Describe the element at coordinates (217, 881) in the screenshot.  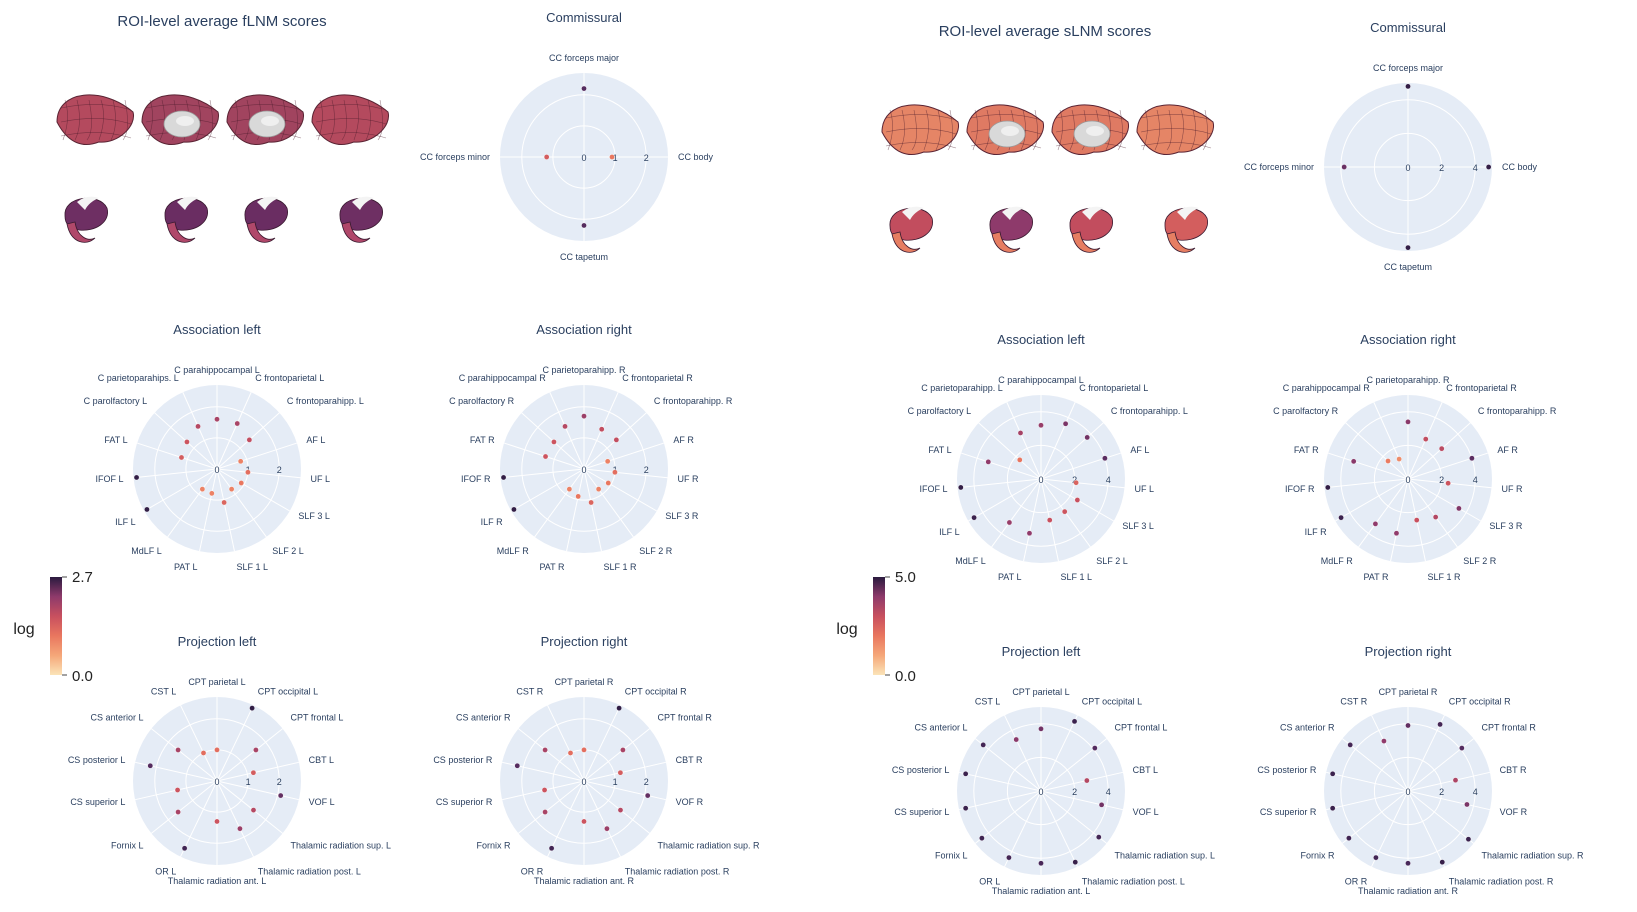
I see `theta-label: Thalamic radiation ant. L` at that location.